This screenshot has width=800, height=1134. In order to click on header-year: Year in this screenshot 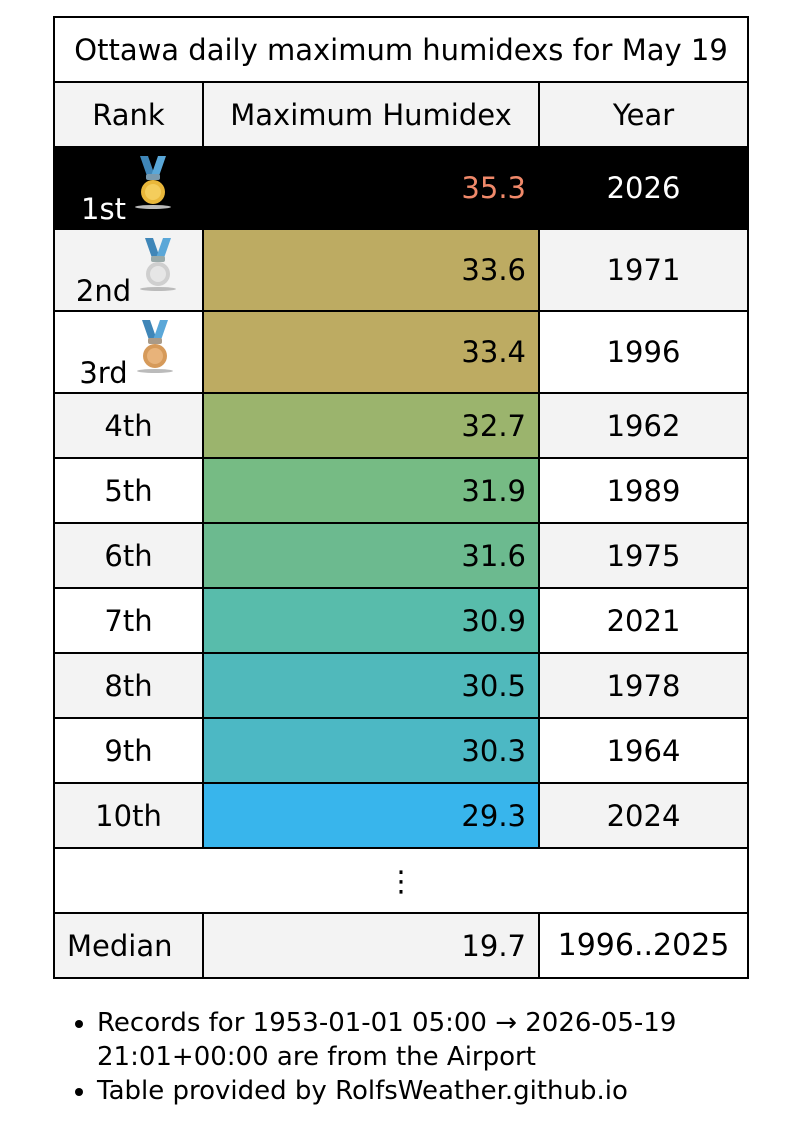, I will do `click(643, 114)`.